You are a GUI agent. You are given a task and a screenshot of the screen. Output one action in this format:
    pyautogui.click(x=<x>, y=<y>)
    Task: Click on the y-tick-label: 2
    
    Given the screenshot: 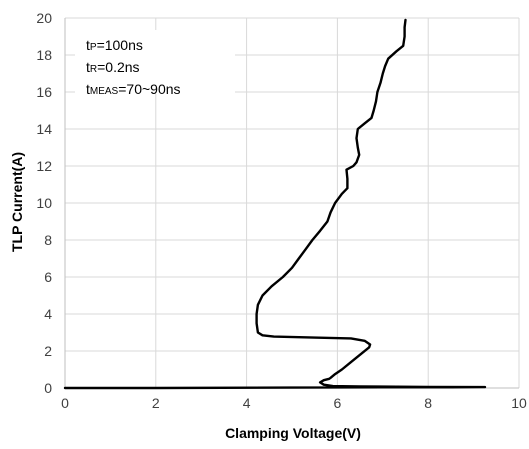 What is the action you would take?
    pyautogui.click(x=48, y=351)
    